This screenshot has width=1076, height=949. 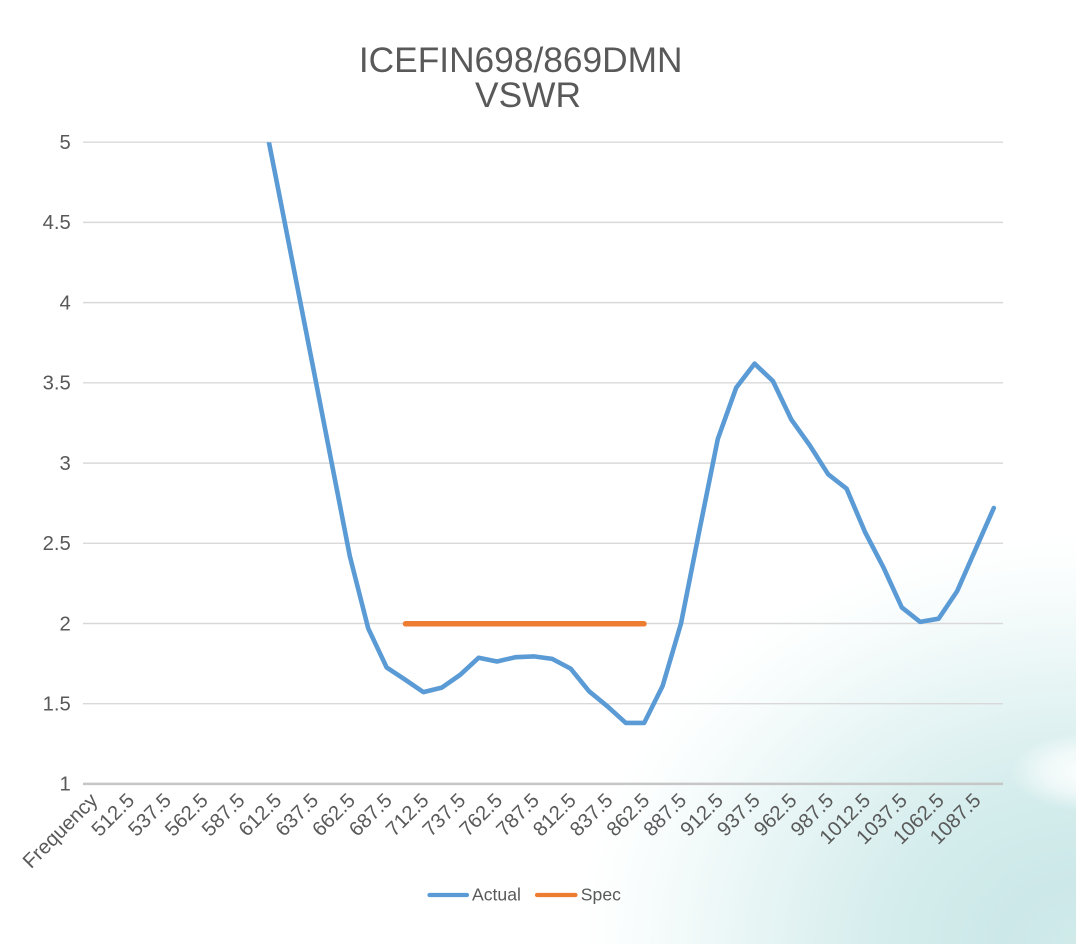 I want to click on svg-text: 2.5, so click(x=57, y=544).